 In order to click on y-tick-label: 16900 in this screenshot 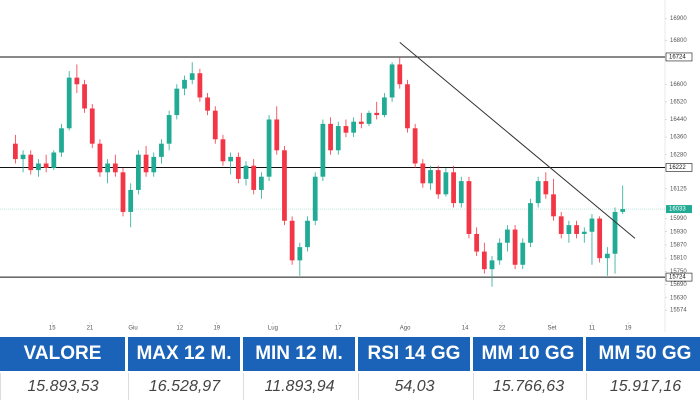, I will do `click(678, 19)`.